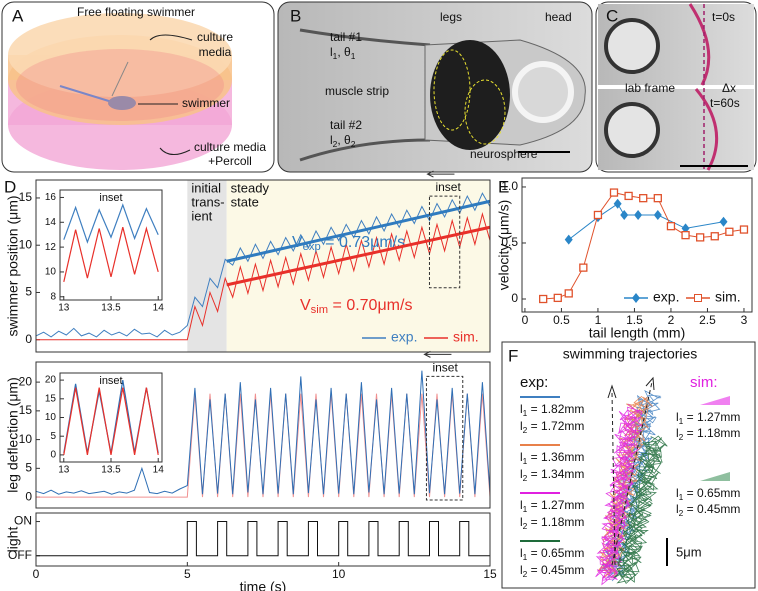 The image size is (758, 591). I want to click on legend-label: exp., so click(666, 297).